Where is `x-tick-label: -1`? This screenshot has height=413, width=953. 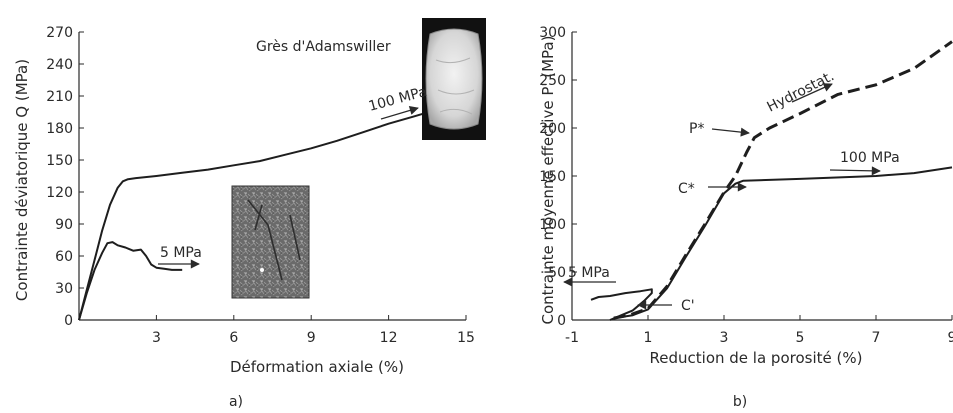
x-tick-label: -1 is located at coordinates (572, 338).